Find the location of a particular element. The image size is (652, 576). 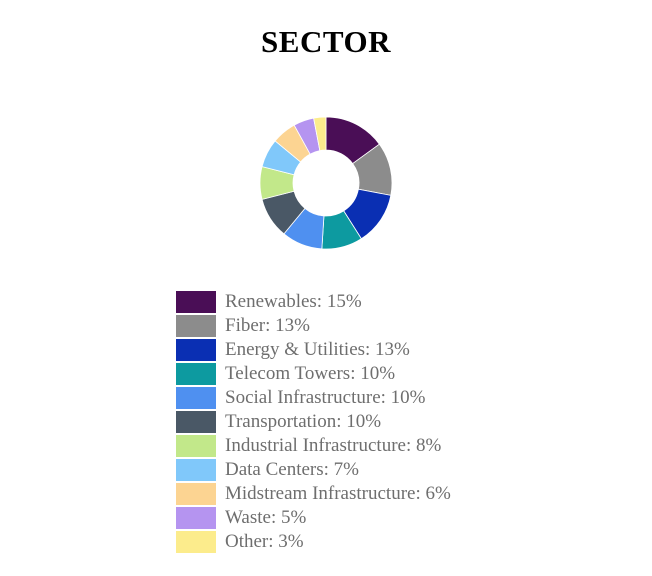

legend-swatch-transportation is located at coordinates (196, 422).